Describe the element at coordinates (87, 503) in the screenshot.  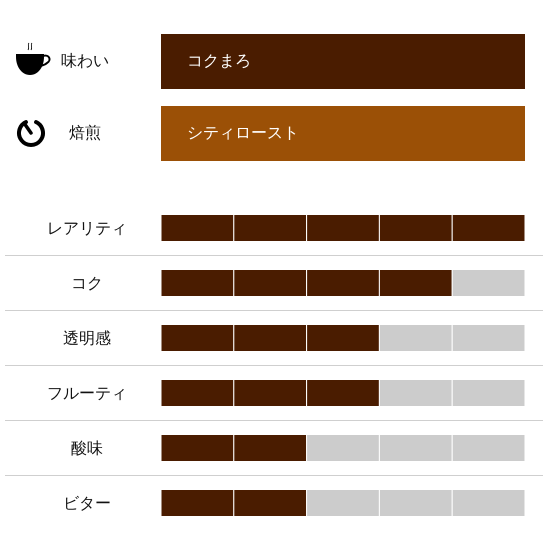
I see `y-tick-label: ビター` at that location.